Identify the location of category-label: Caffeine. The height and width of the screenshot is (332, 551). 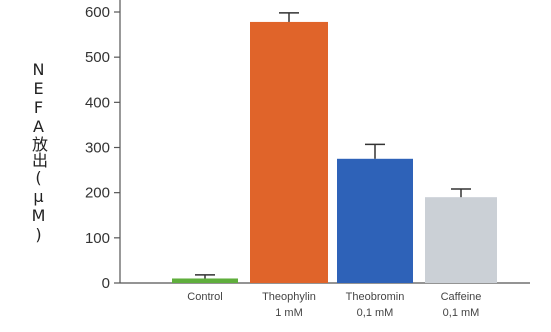
(461, 297).